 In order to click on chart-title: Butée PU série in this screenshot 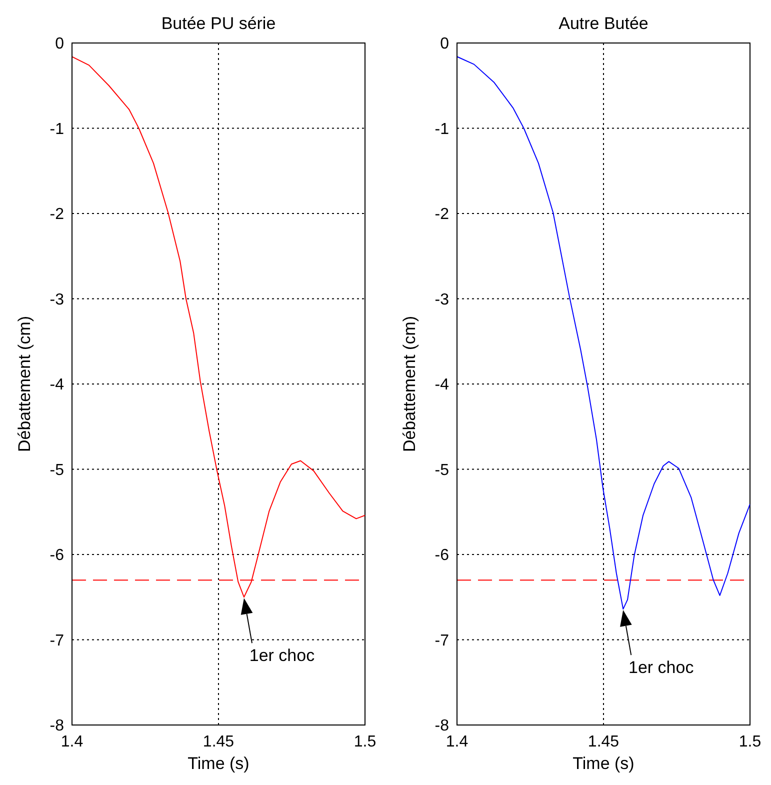, I will do `click(218, 24)`.